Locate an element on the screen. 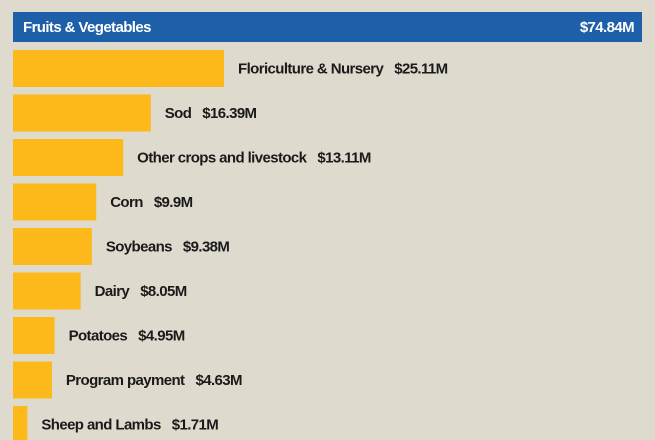 The width and height of the screenshot is (655, 440). bar-label: Corn is located at coordinates (126, 202).